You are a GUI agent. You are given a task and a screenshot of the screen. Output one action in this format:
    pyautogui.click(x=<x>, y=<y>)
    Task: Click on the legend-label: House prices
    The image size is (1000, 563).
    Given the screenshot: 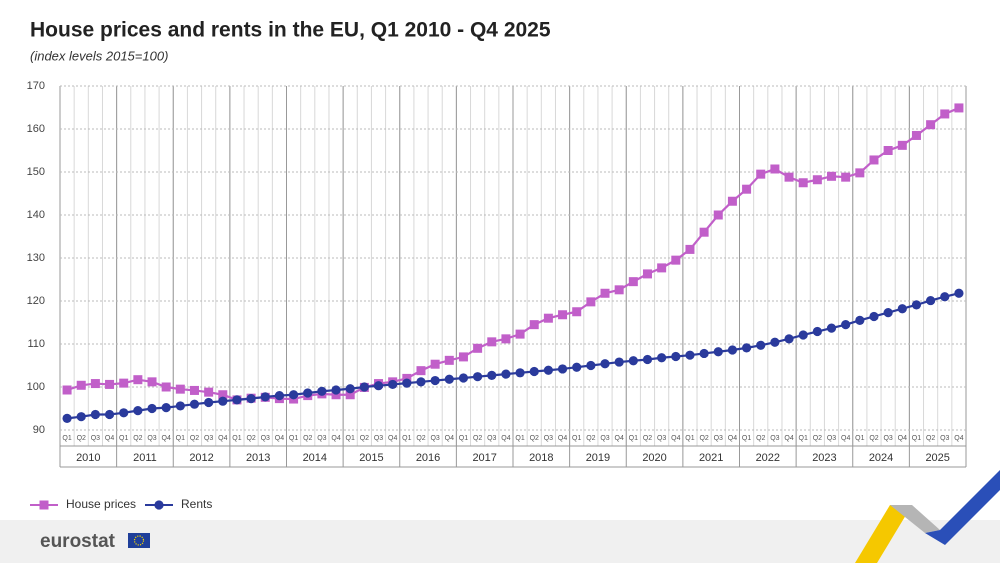 What is the action you would take?
    pyautogui.click(x=101, y=504)
    